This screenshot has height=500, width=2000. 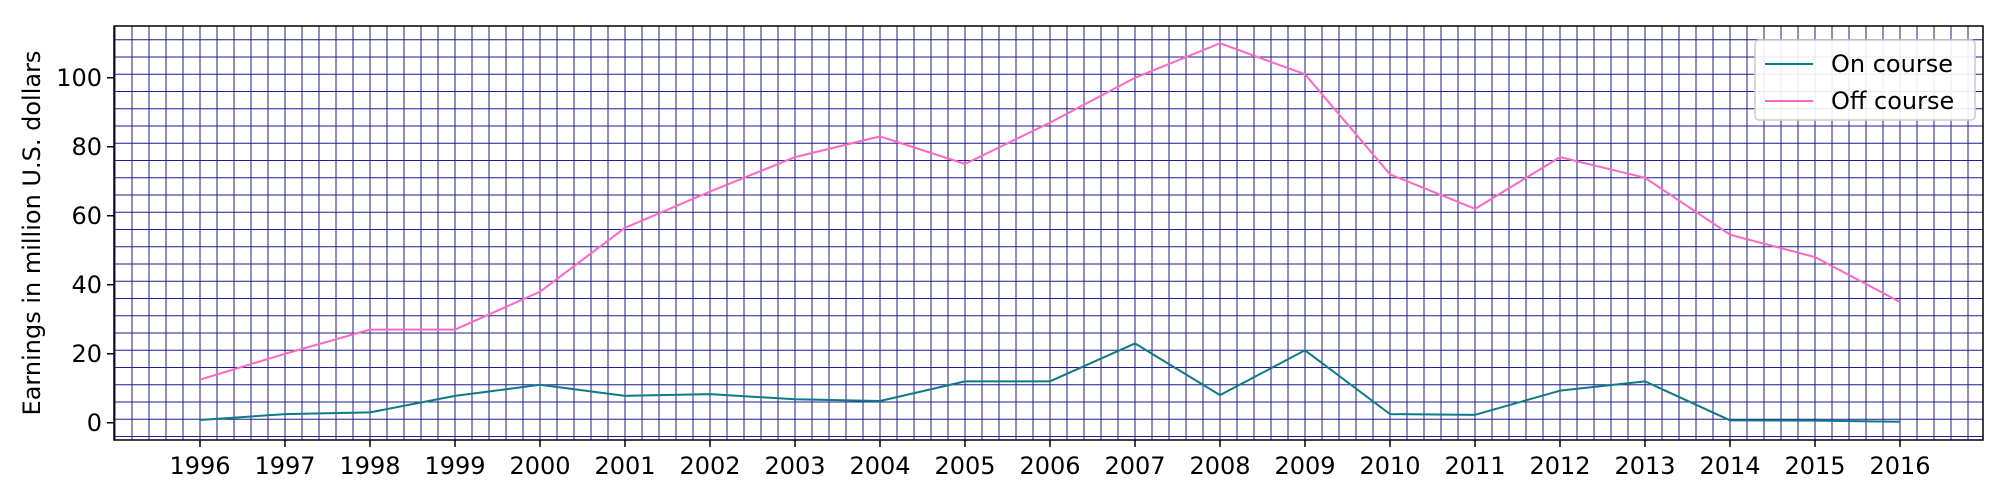 I want to click on x-tick-label: 1998, so click(x=369, y=466).